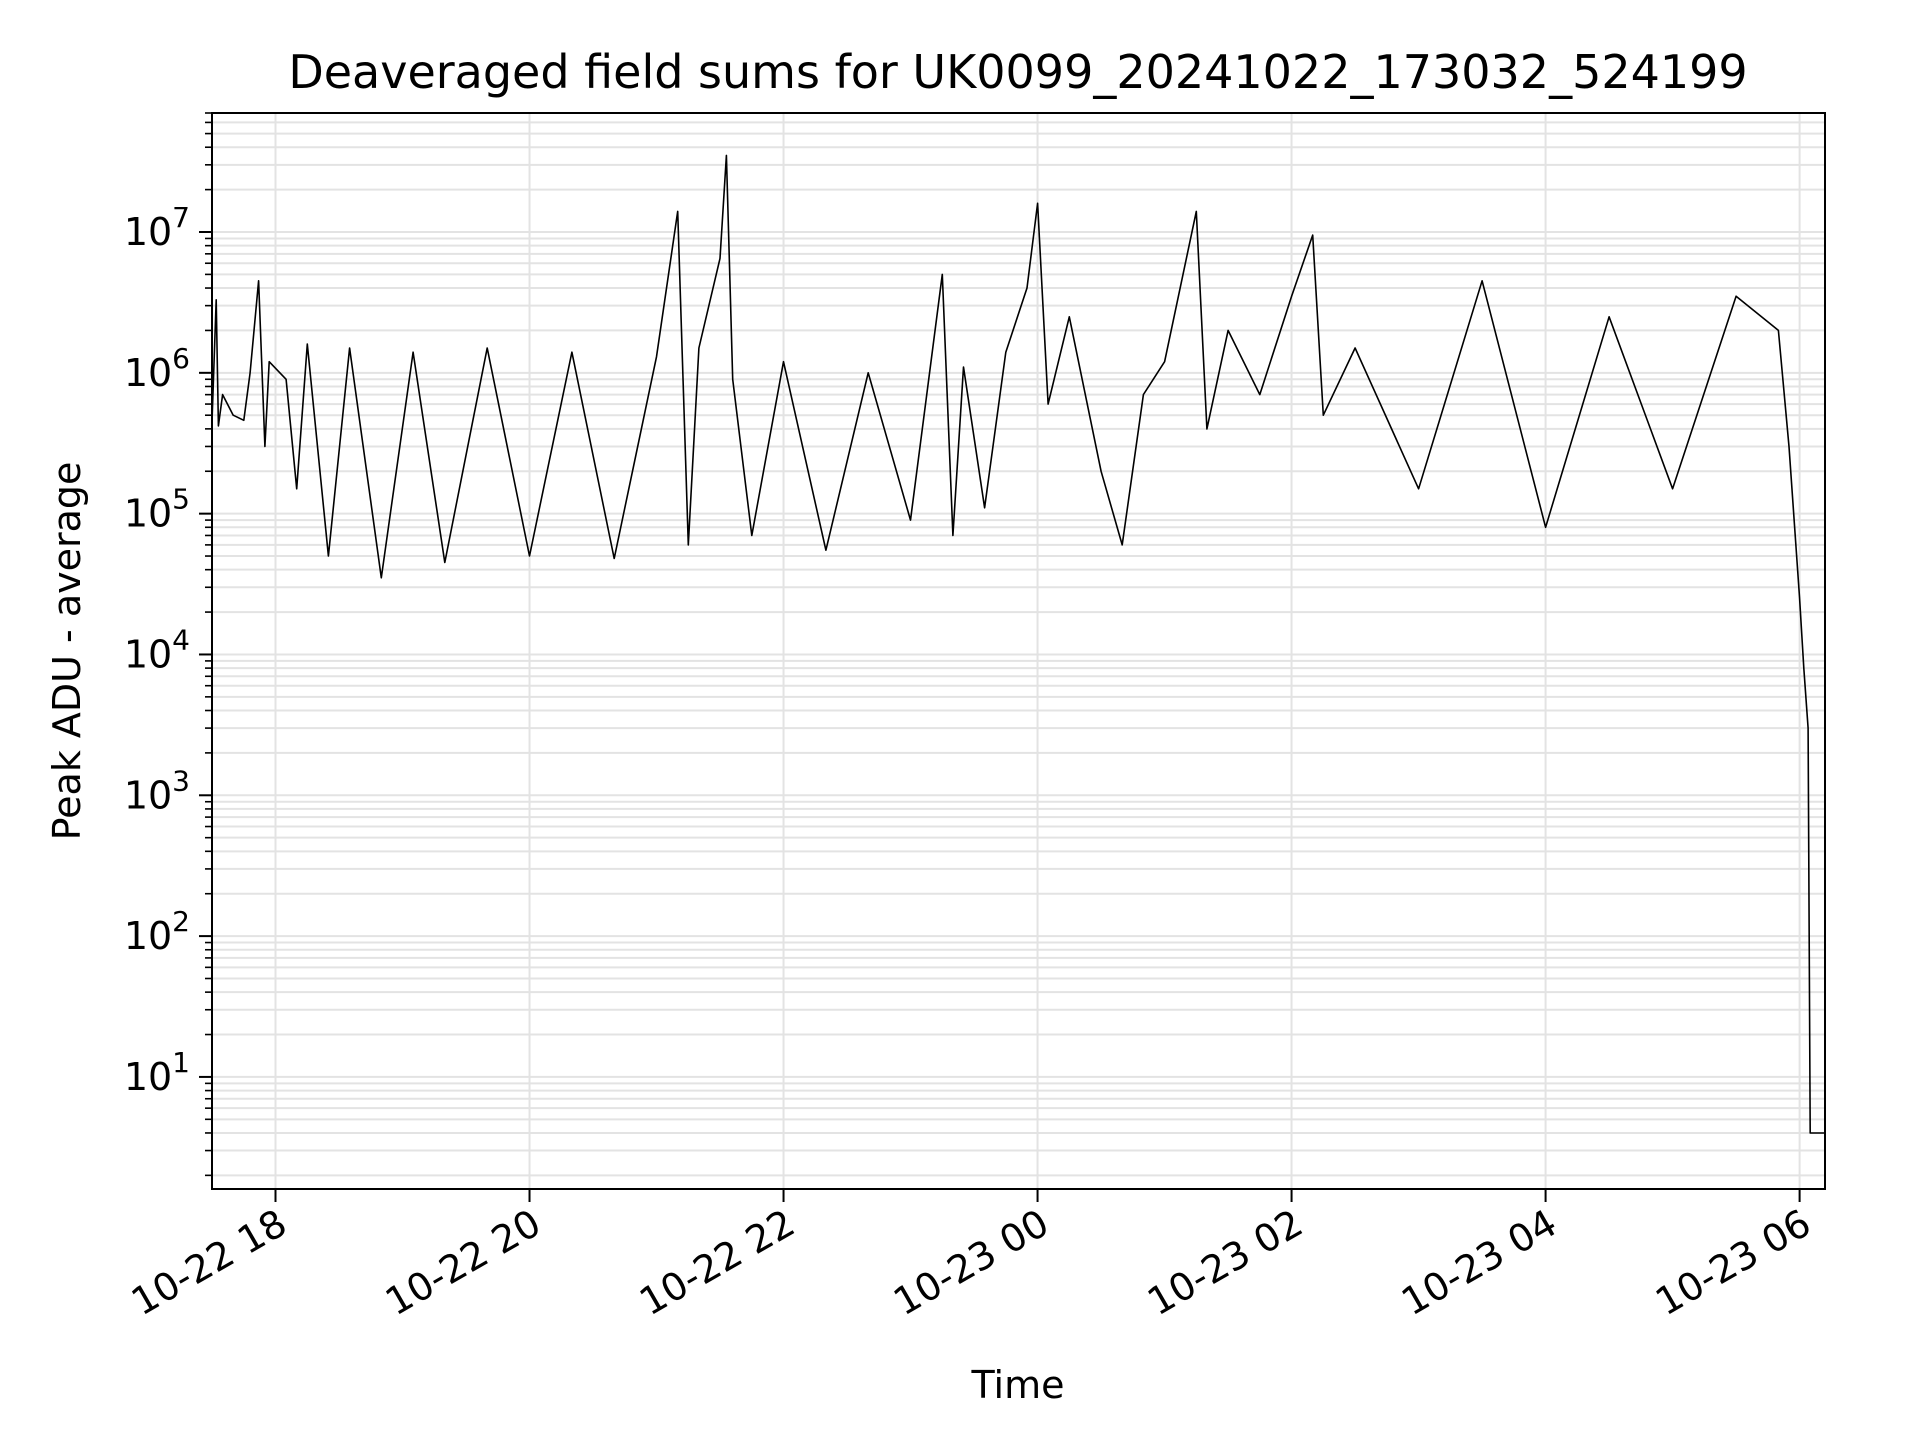 This screenshot has width=1920, height=1440. I want to click on y-tick-exponent: 3, so click(181, 780).